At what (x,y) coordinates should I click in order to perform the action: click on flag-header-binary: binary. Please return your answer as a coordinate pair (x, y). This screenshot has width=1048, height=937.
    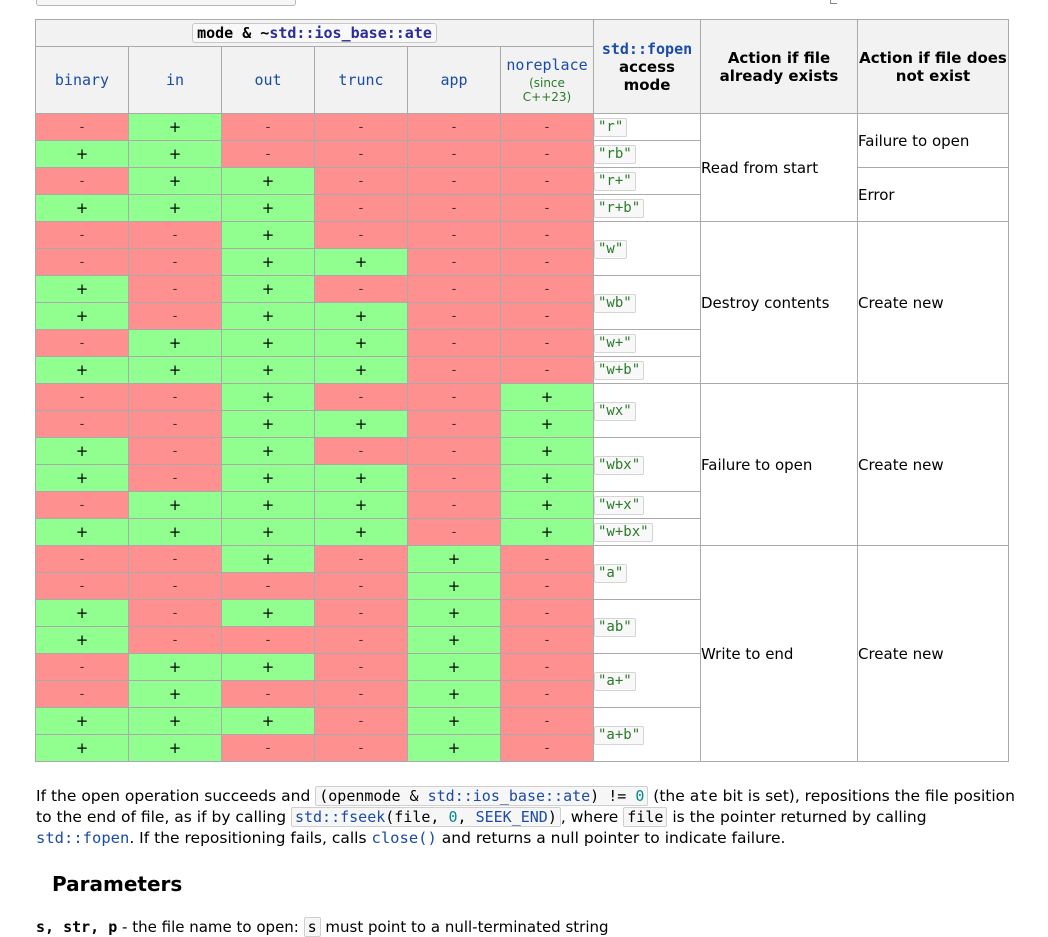
    Looking at the image, I should click on (82, 80).